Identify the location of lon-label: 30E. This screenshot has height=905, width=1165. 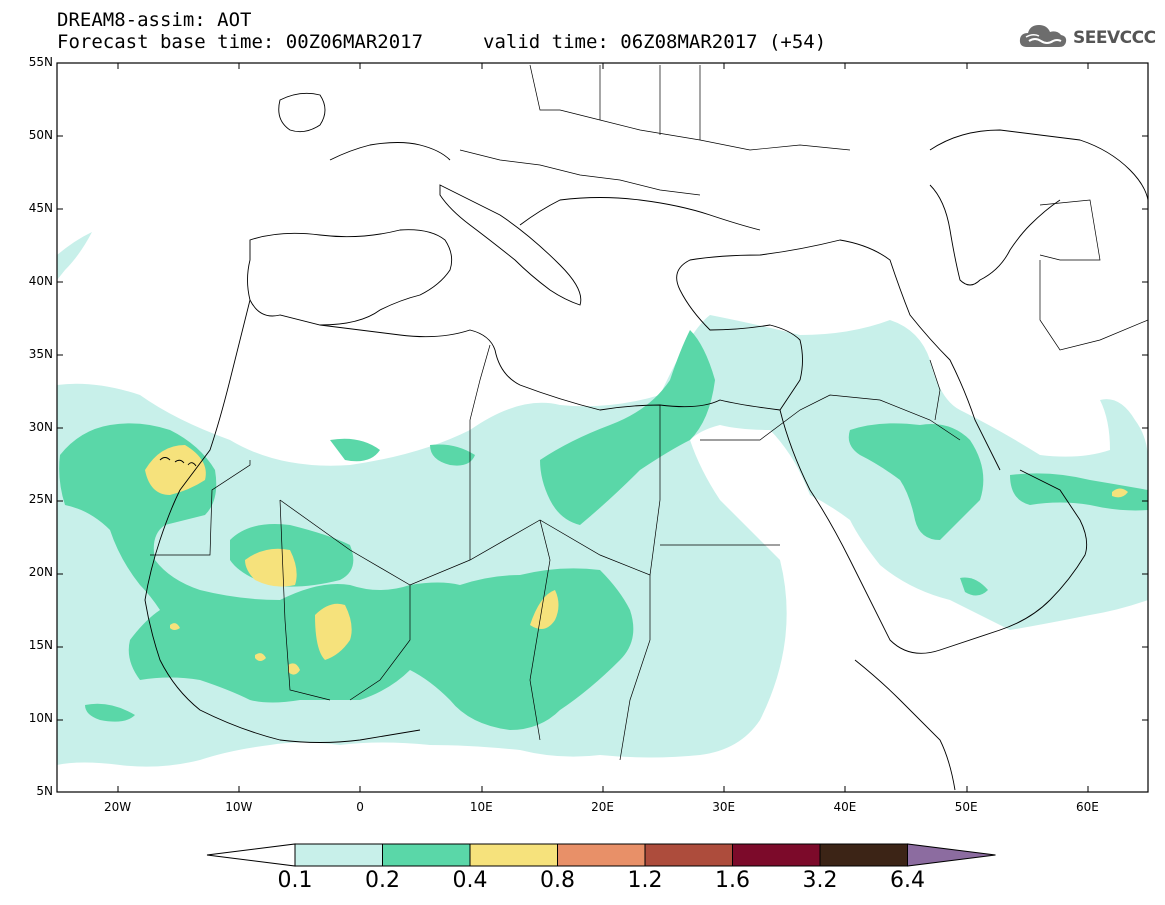
(724, 807).